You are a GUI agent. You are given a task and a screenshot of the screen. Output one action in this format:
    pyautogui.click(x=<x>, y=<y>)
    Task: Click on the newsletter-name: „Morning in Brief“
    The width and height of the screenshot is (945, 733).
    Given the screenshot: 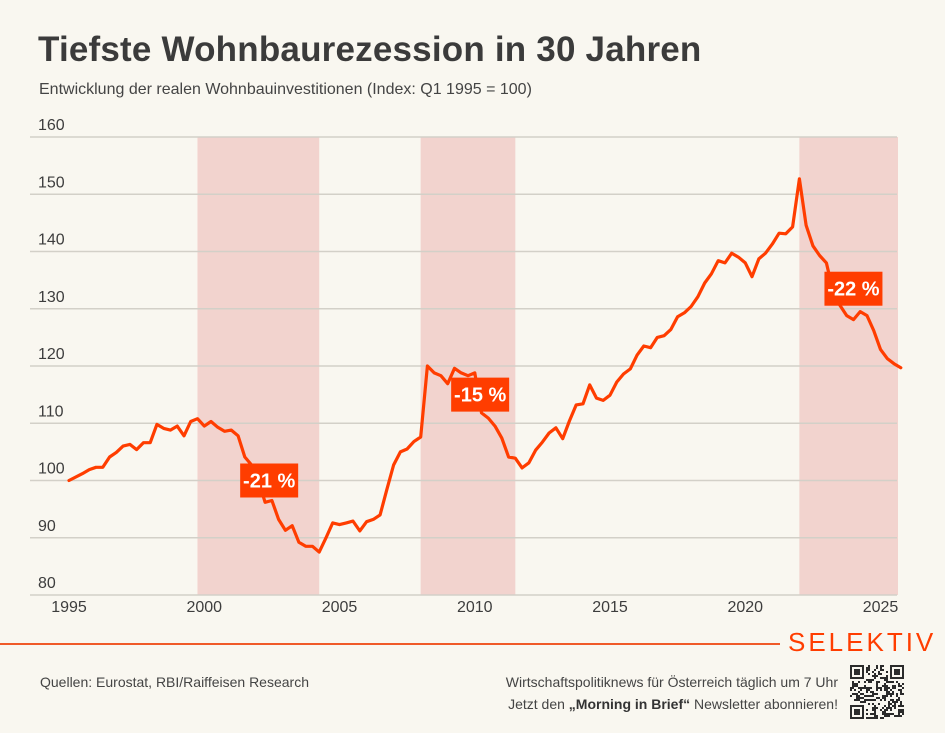 What is the action you would take?
    pyautogui.click(x=629, y=704)
    